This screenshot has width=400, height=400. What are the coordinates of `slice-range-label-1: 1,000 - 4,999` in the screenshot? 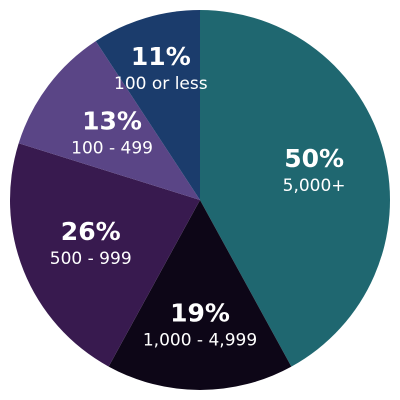 It's located at (200, 340).